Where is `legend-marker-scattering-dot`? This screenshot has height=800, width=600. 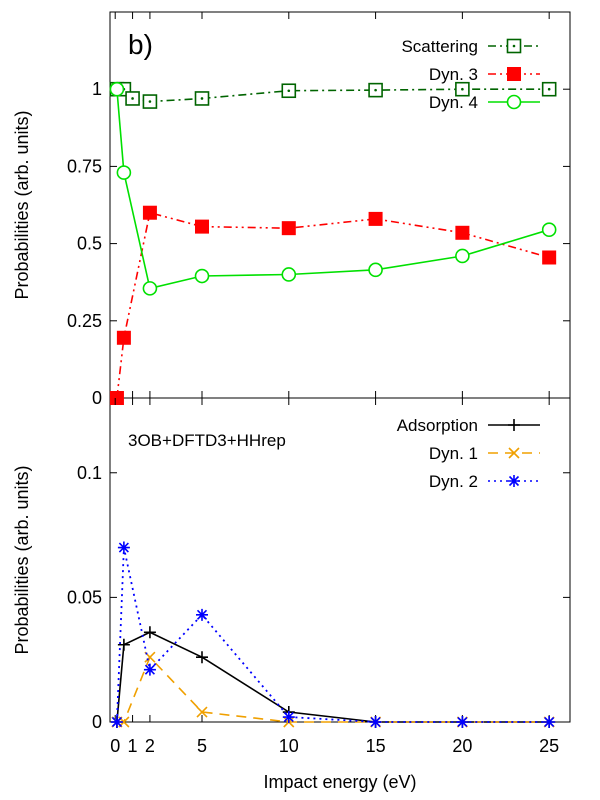
legend-marker-scattering-dot is located at coordinates (514, 46).